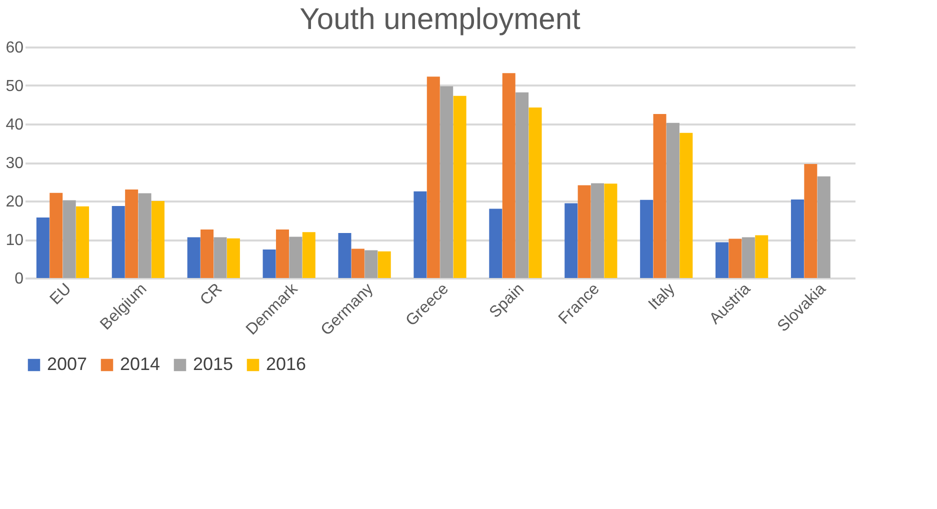 The width and height of the screenshot is (937, 509). What do you see at coordinates (15, 163) in the screenshot?
I see `y-tick-label: 30` at bounding box center [15, 163].